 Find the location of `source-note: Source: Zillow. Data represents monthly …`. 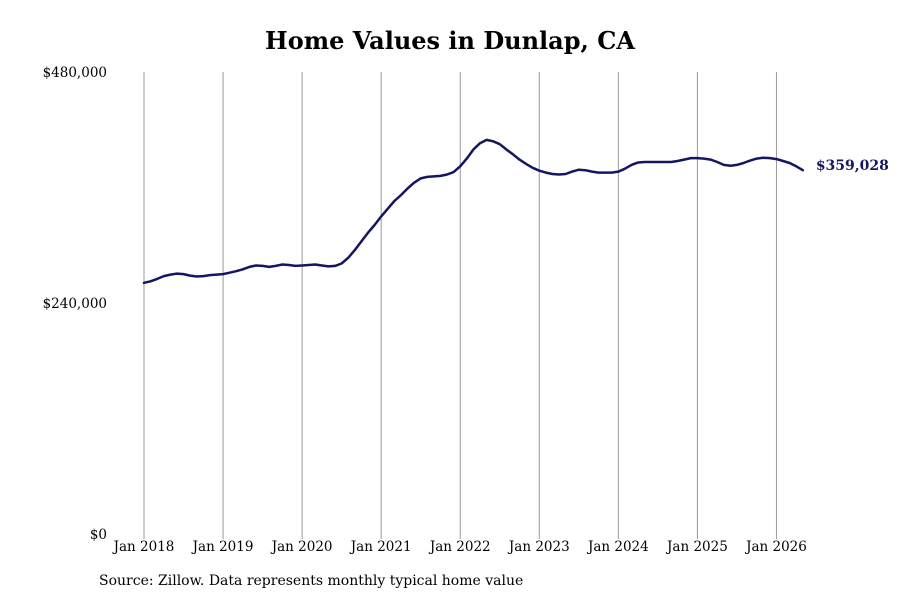

source-note: Source: Zillow. Data represents monthly … is located at coordinates (311, 581).